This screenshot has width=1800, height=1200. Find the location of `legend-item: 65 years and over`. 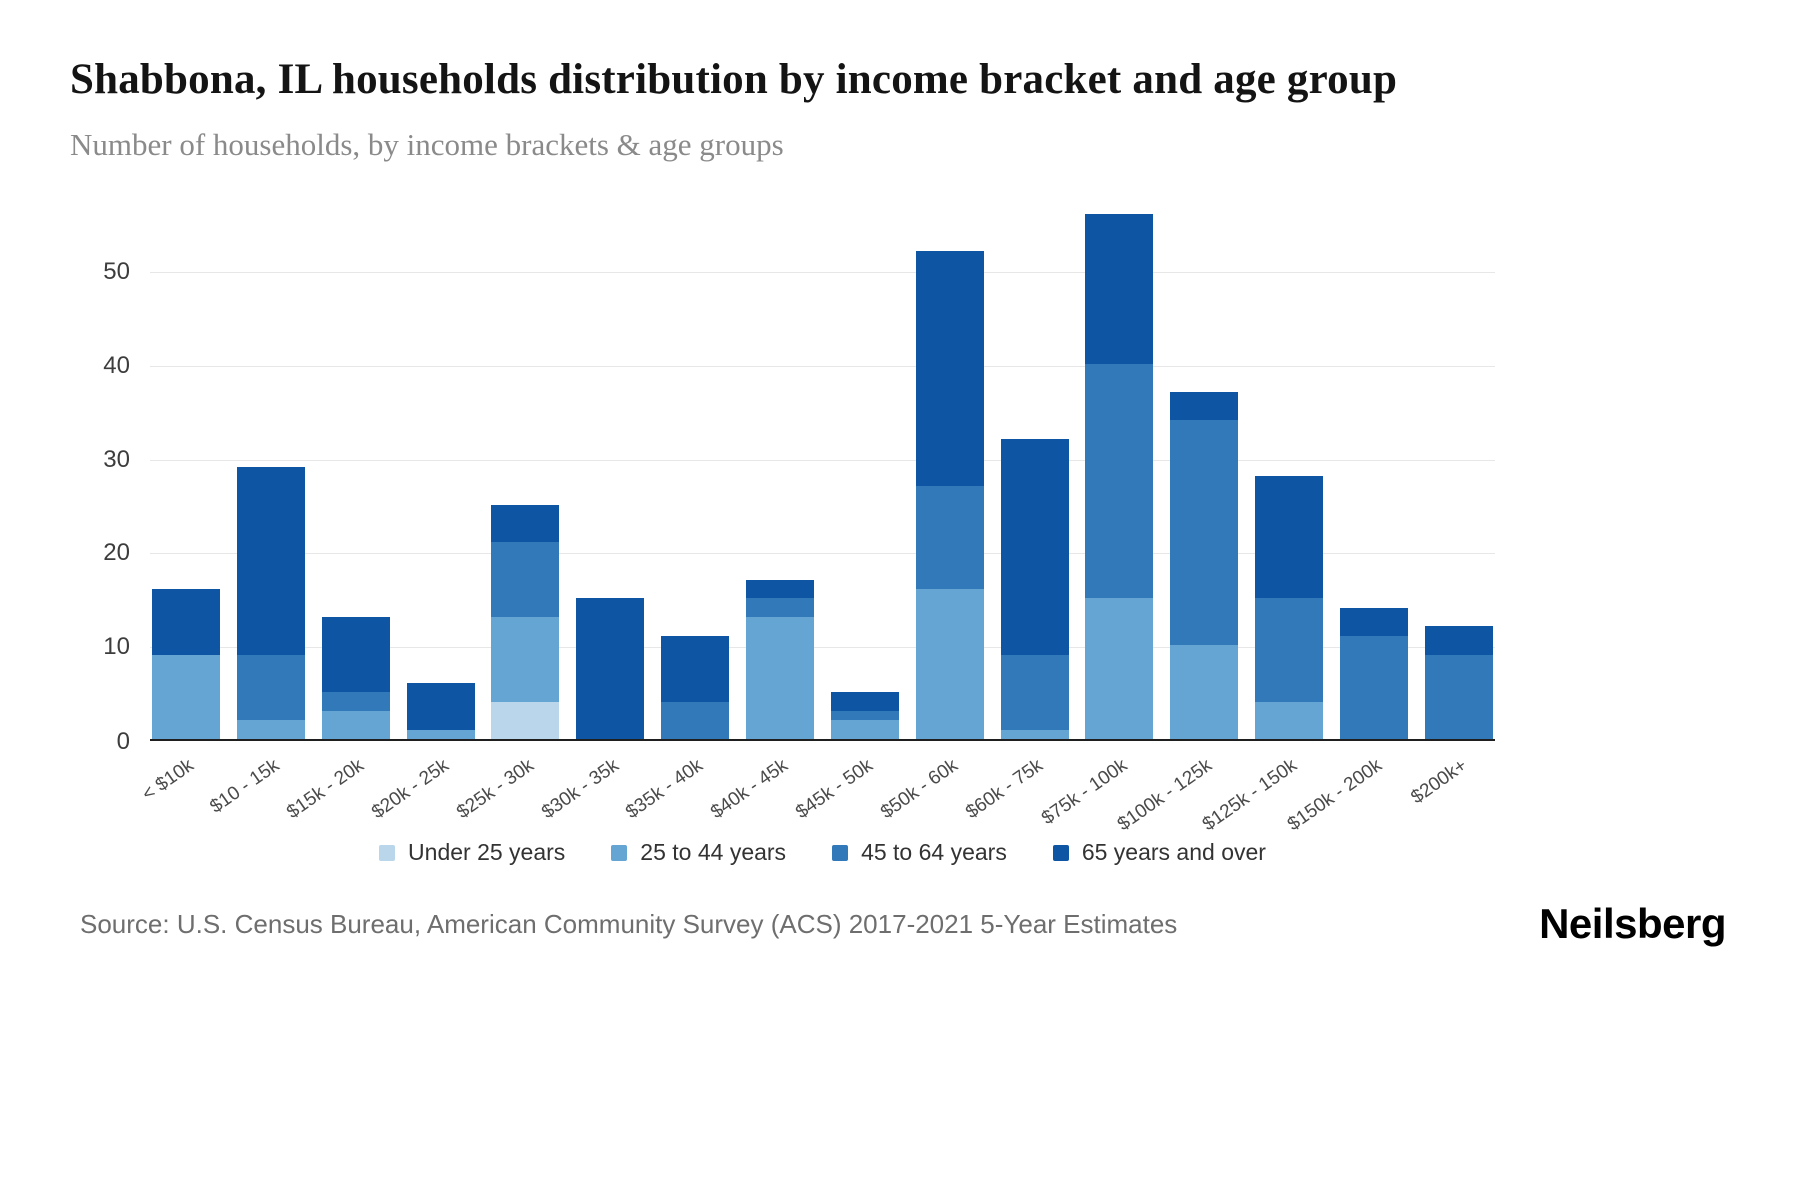

legend-item: 65 years and over is located at coordinates (1159, 852).